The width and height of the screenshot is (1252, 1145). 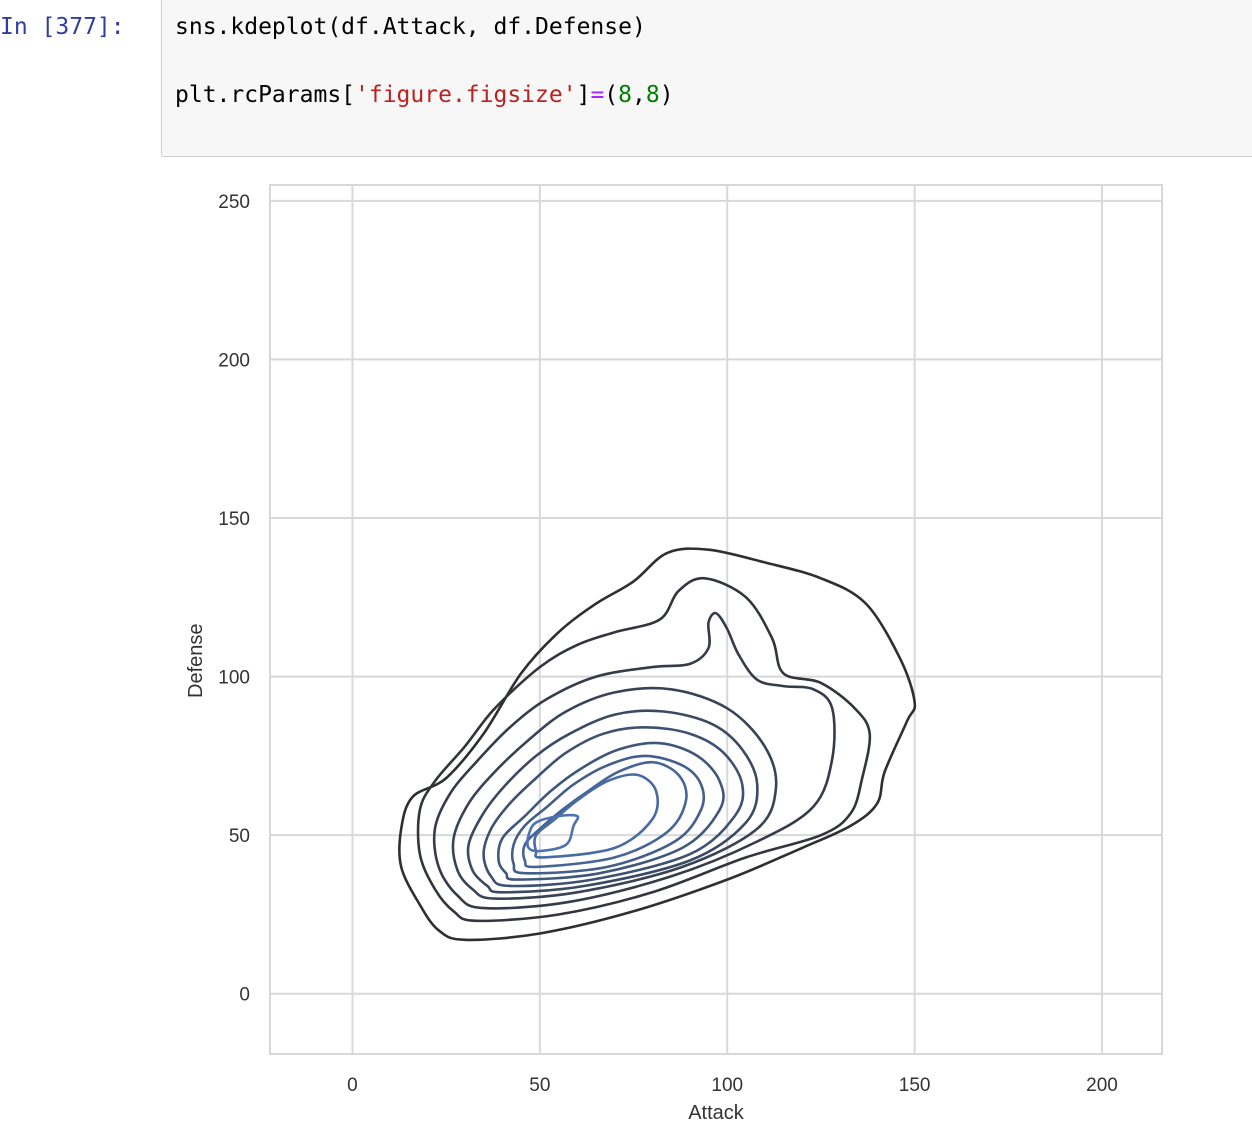 I want to click on x-tick-label: 150, so click(x=915, y=1085).